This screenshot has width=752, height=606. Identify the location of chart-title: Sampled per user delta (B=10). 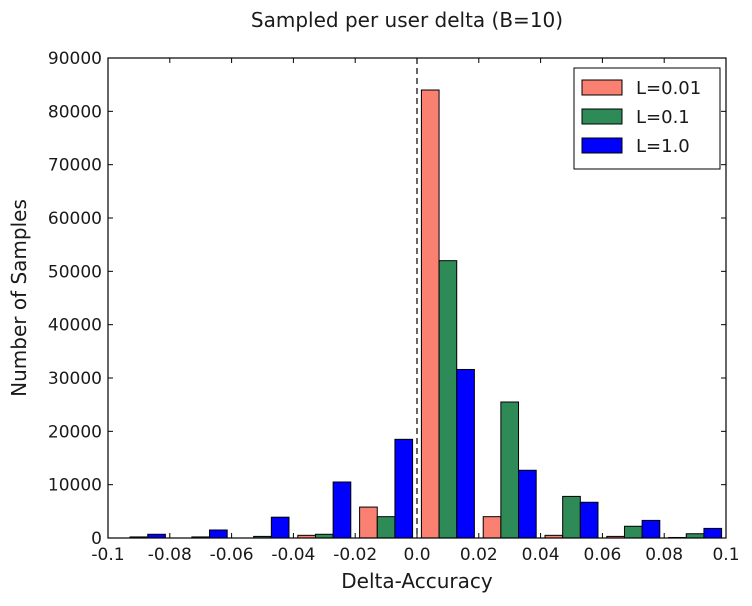
(407, 20).